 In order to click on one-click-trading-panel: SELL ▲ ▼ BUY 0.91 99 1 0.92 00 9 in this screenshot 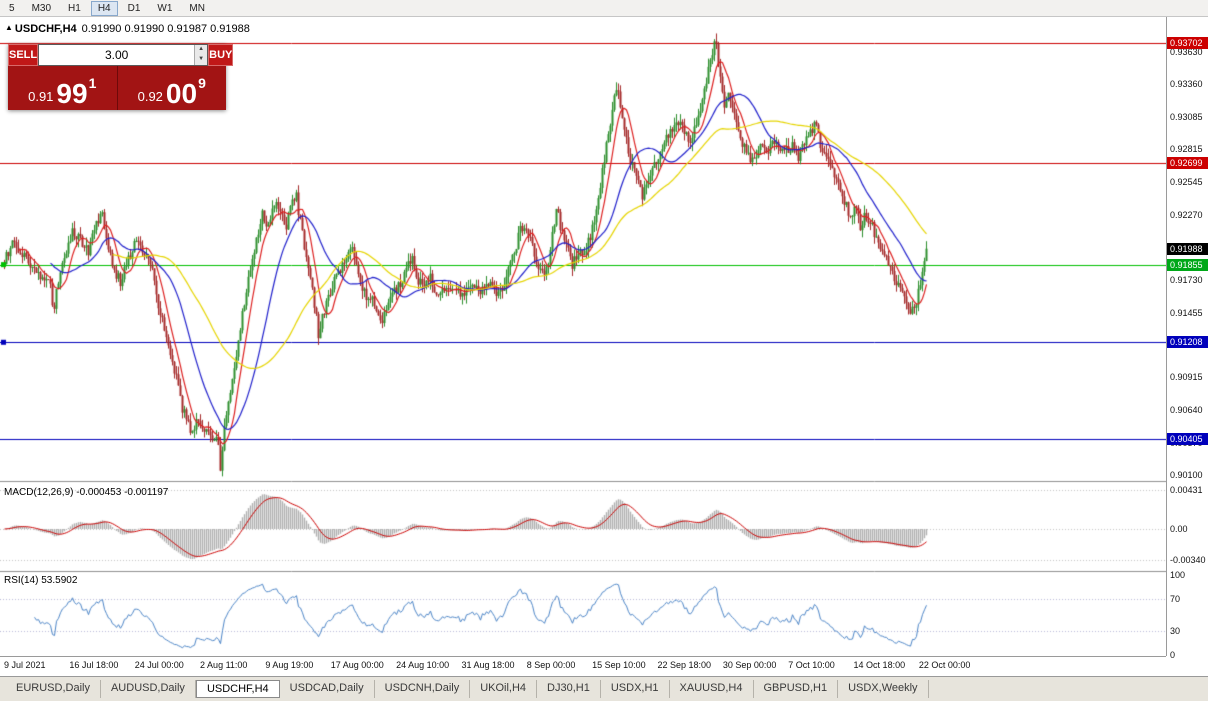, I will do `click(121, 77)`.